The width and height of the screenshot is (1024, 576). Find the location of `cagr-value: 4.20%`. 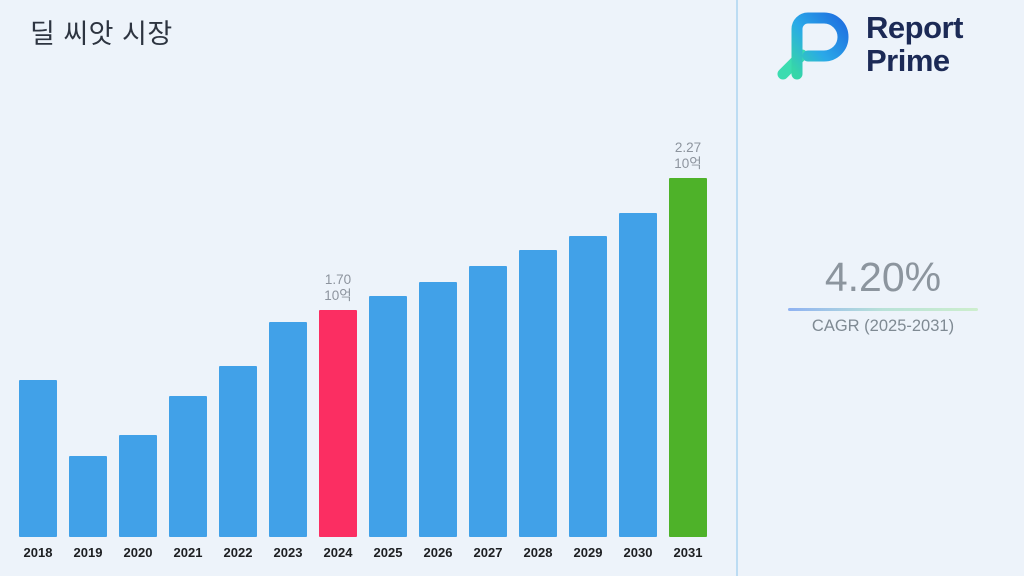

cagr-value: 4.20% is located at coordinates (883, 277).